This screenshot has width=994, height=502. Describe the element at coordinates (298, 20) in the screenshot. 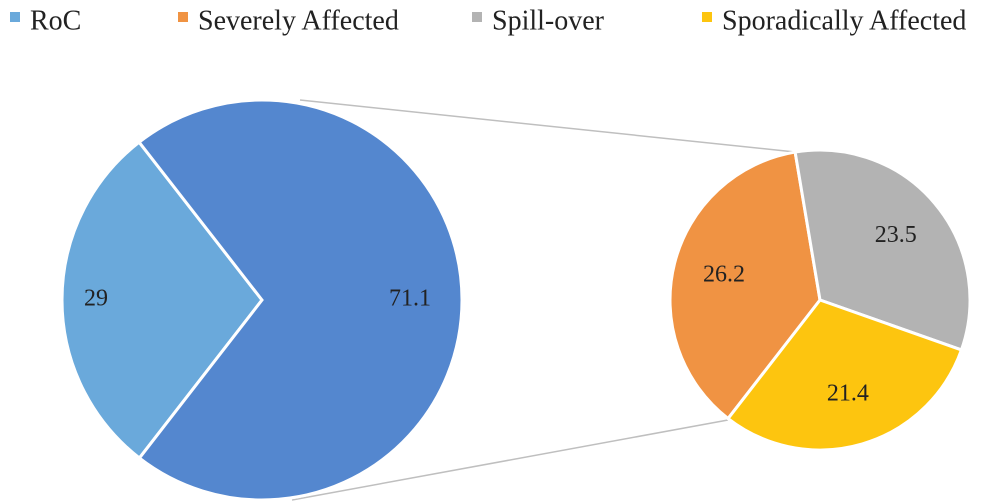

I see `legend-label: Severely Affected` at that location.